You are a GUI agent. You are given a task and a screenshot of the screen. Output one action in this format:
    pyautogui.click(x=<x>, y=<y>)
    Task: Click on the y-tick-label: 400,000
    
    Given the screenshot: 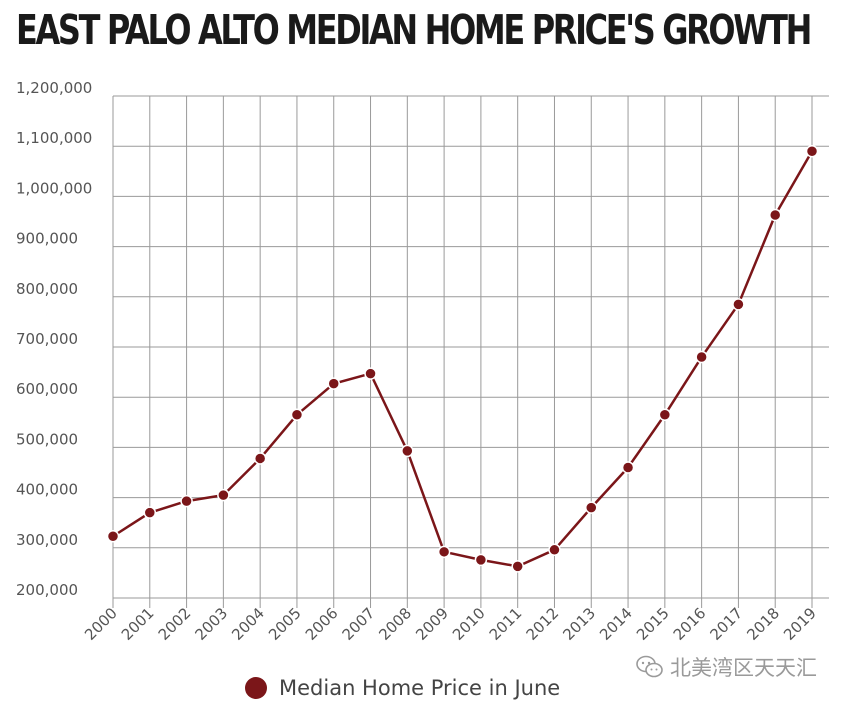 What is the action you would take?
    pyautogui.click(x=47, y=490)
    